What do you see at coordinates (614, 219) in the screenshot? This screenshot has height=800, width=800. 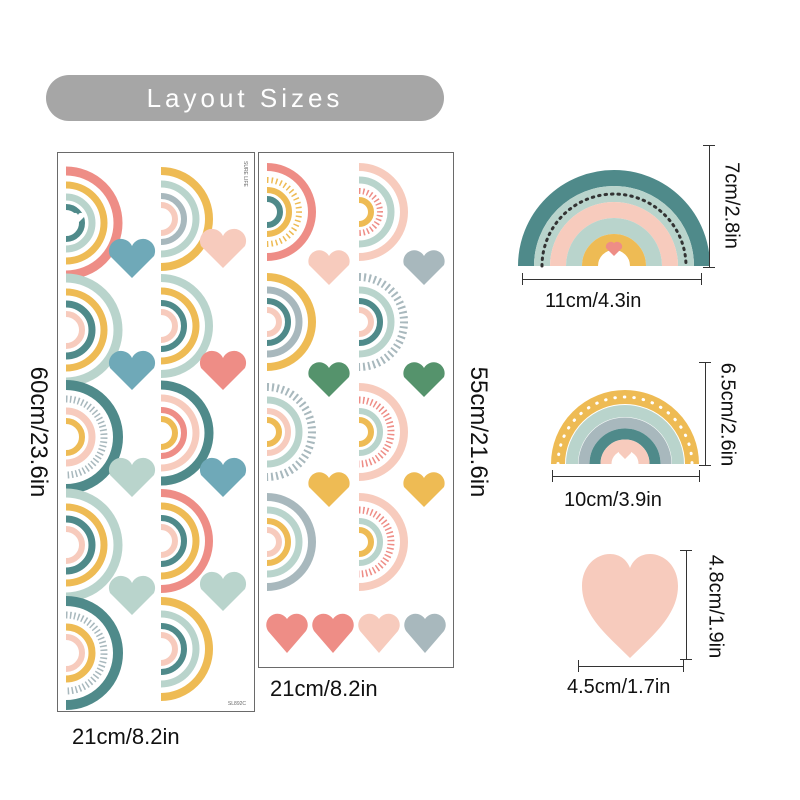 I see `large-rainbow-sample` at bounding box center [614, 219].